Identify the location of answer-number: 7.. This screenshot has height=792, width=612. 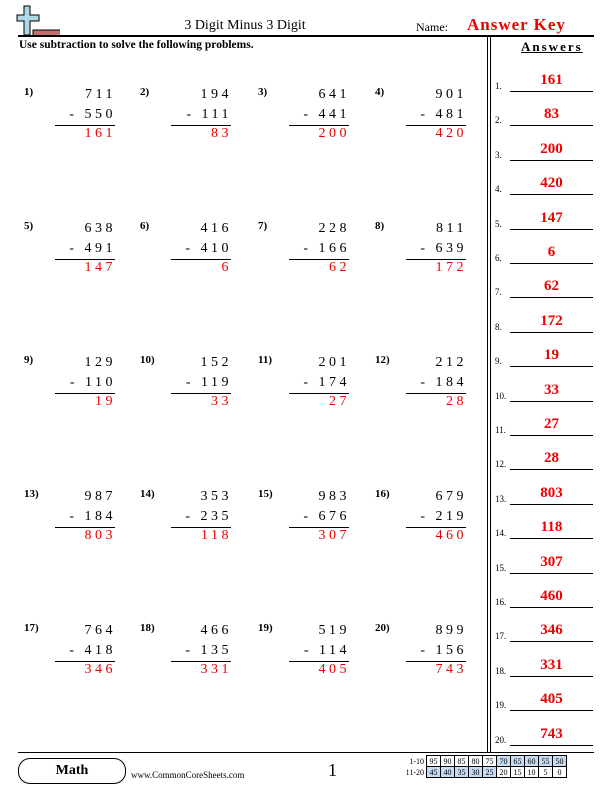
(498, 292).